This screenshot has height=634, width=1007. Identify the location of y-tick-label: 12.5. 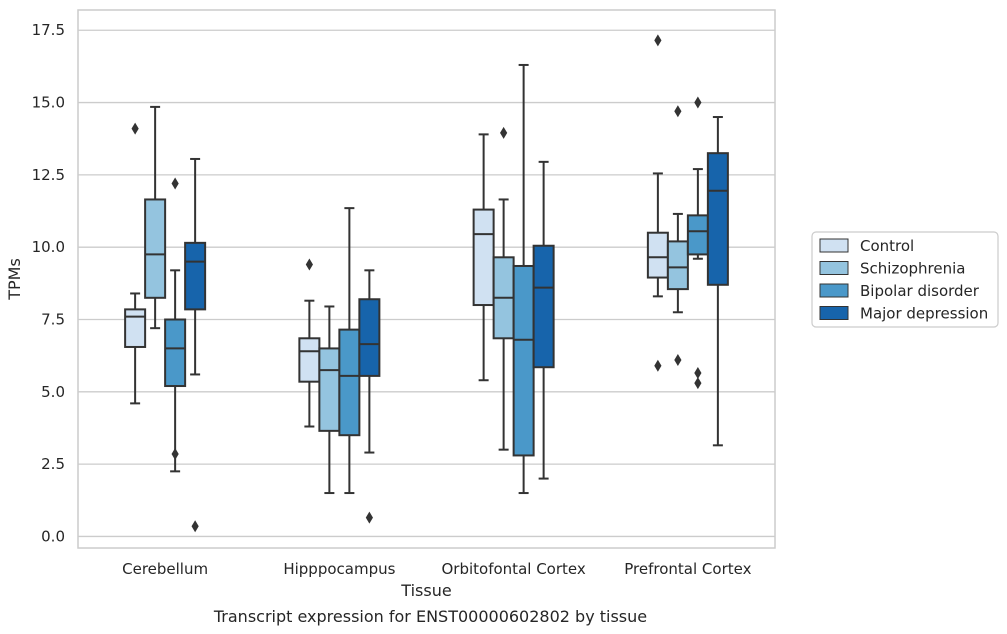
(48, 175).